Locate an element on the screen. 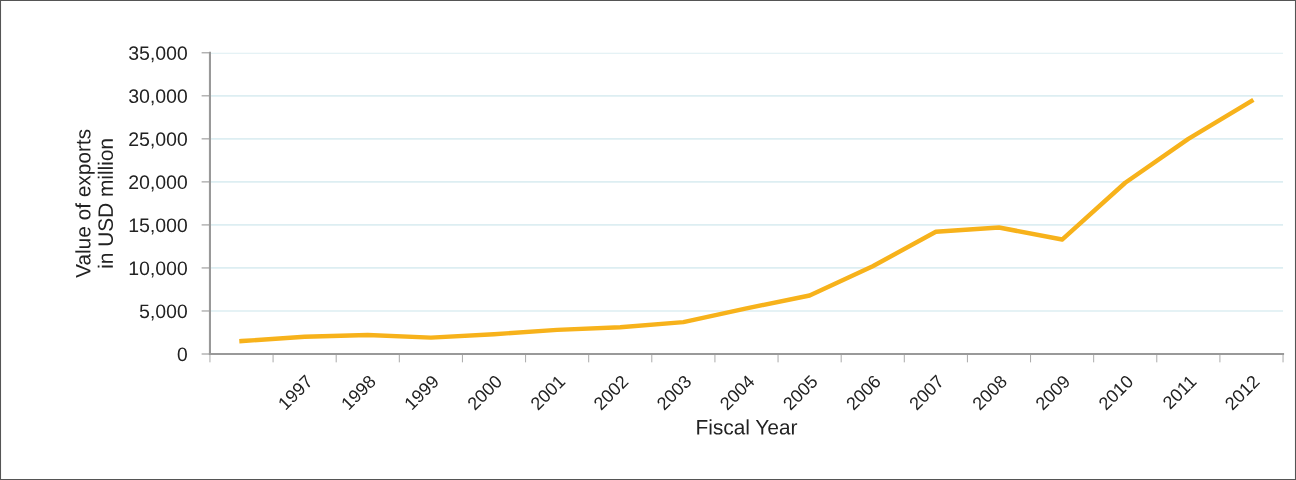  y-tick-label: 20,000 is located at coordinates (158, 183).